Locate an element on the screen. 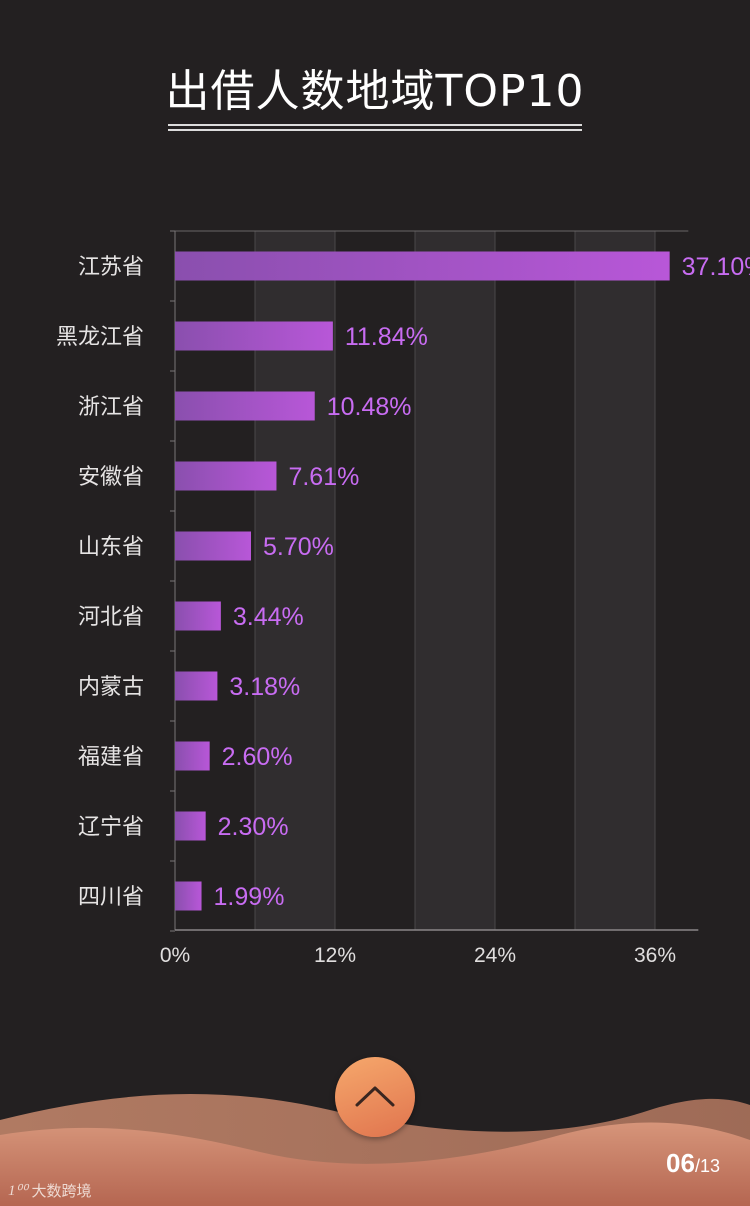  chevron-up-icon is located at coordinates (375, 1096).